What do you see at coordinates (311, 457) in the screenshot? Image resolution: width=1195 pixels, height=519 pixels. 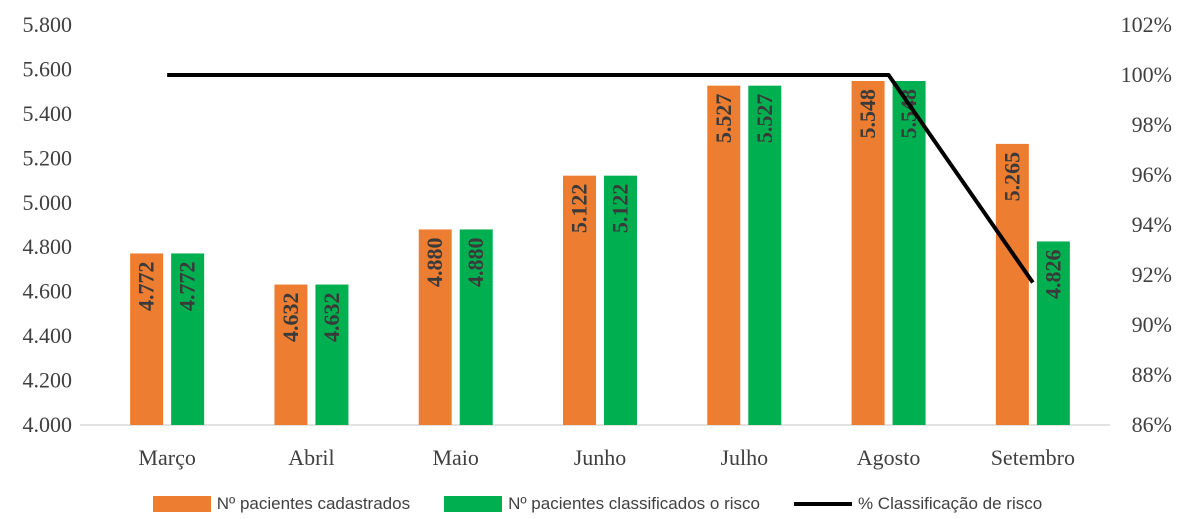 I see `x-category-label: Abril` at bounding box center [311, 457].